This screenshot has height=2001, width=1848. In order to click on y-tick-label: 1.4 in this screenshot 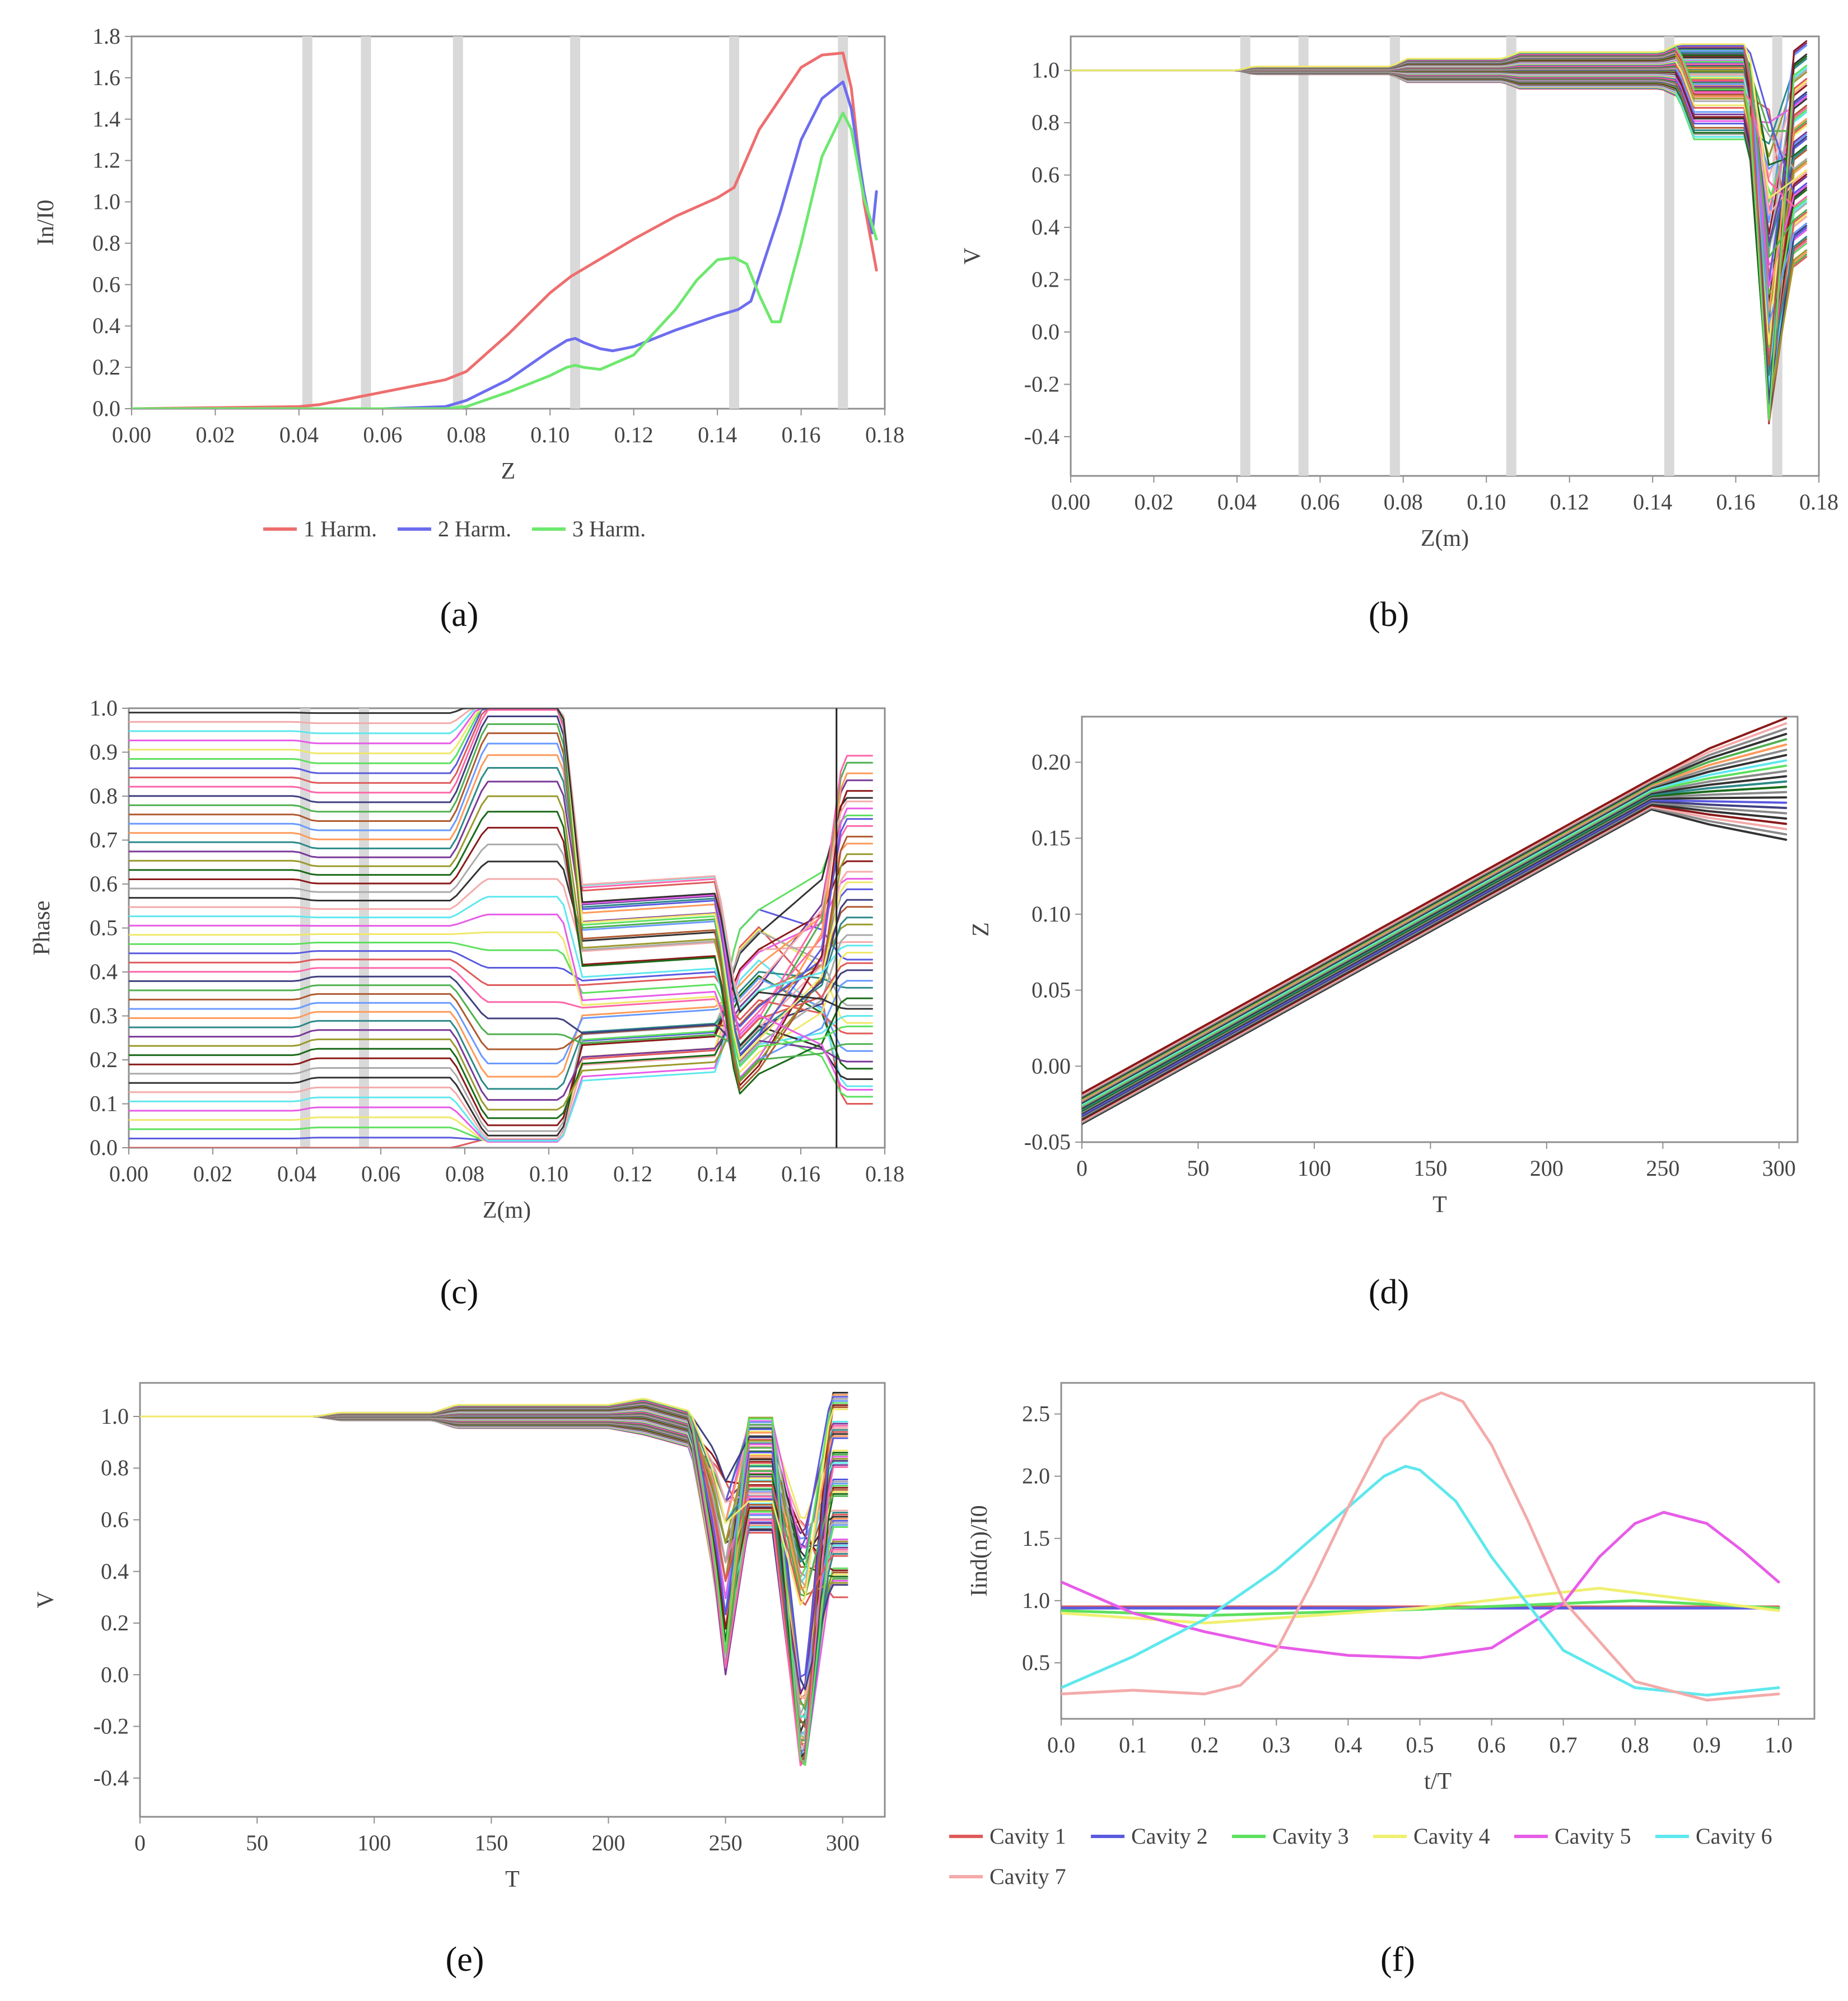, I will do `click(106, 119)`.